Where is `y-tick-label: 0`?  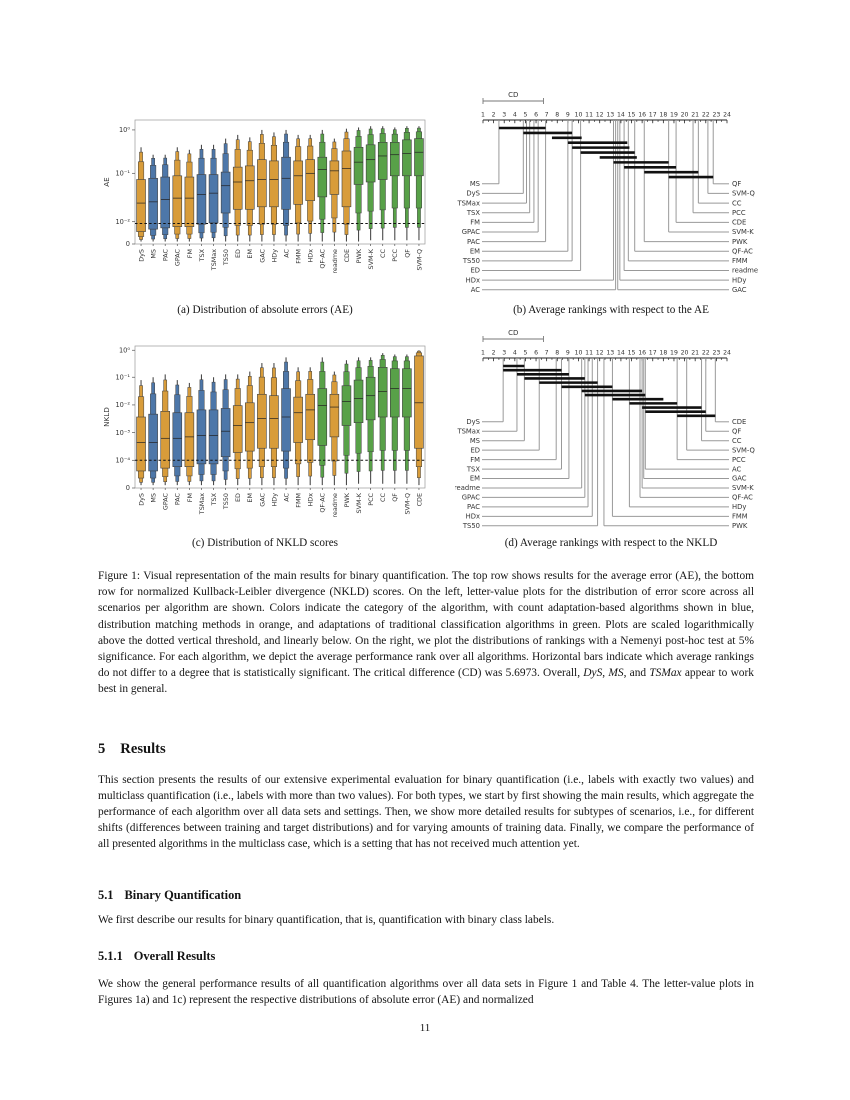 y-tick-label: 0 is located at coordinates (128, 244).